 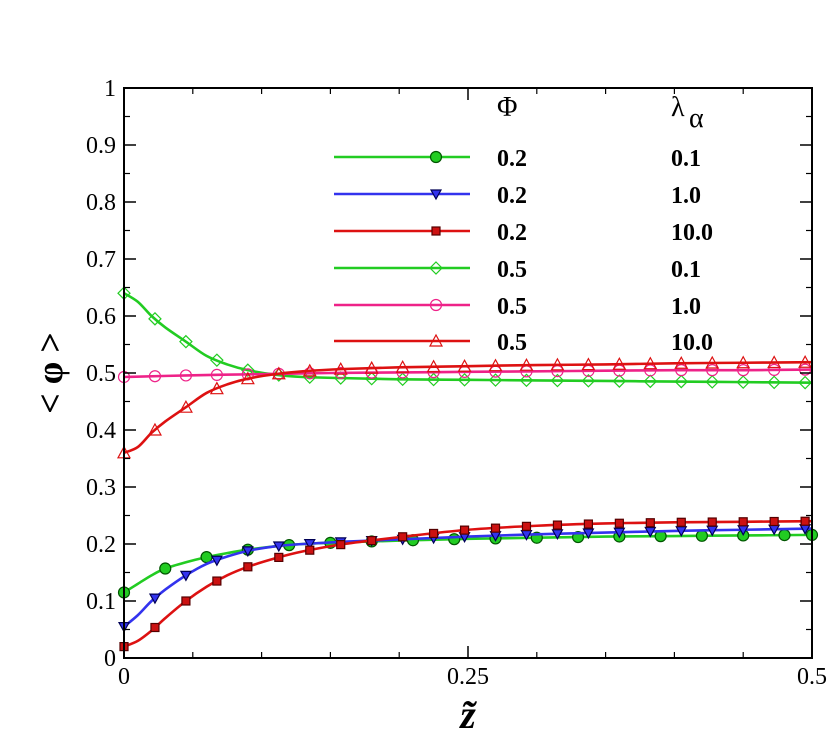 I want to click on x-tick-label: 0, so click(x=124, y=677).